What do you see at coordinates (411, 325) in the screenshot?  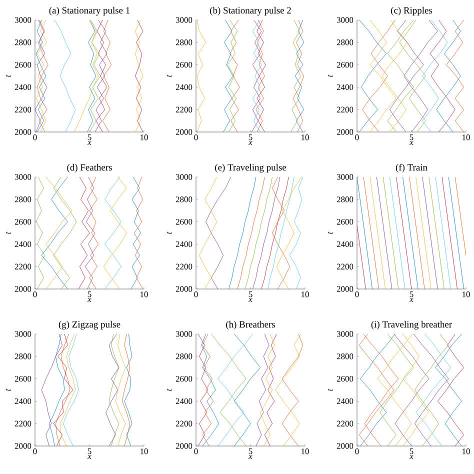 I see `chart-title: (i) Traveling breather` at bounding box center [411, 325].